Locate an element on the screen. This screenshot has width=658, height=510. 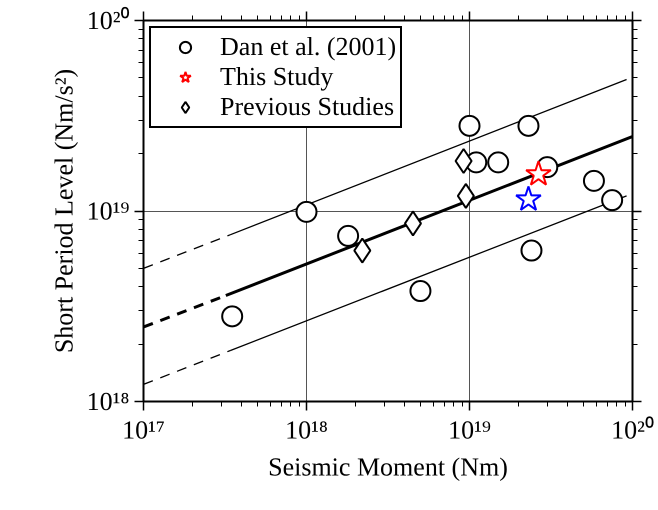
y-axis-title: Short Period Level (Nm/s²) is located at coordinates (64, 211).